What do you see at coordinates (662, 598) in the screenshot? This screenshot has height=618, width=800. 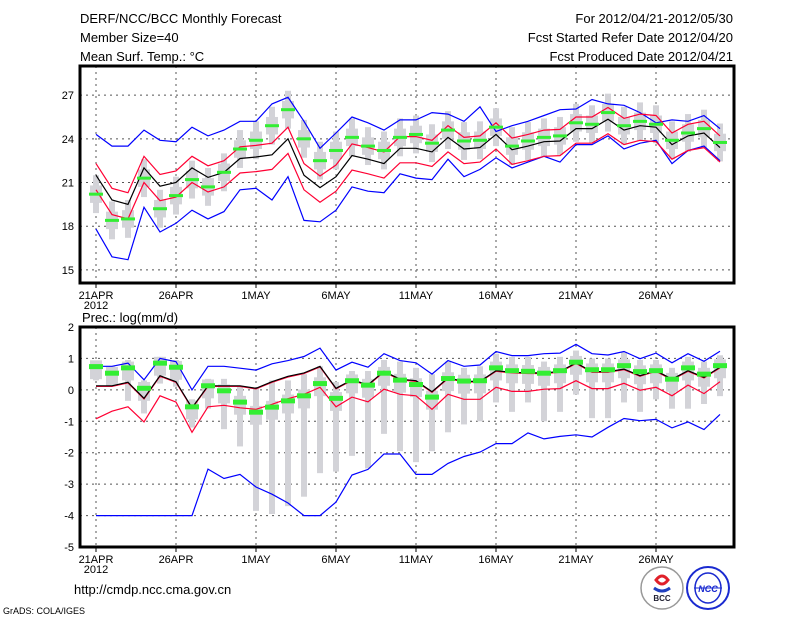 I see `svg-text: BCC` at bounding box center [662, 598].